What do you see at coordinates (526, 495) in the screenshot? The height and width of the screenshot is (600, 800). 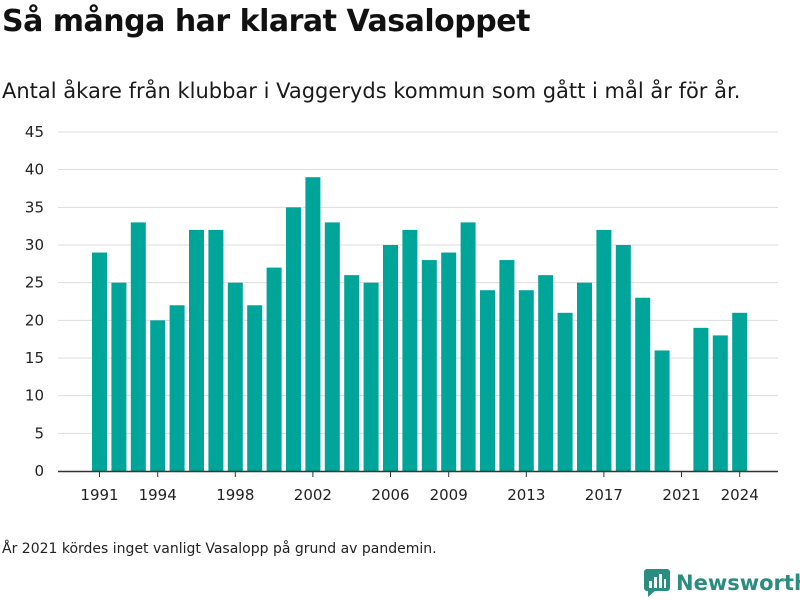 I see `x-tick-label: 2013` at bounding box center [526, 495].